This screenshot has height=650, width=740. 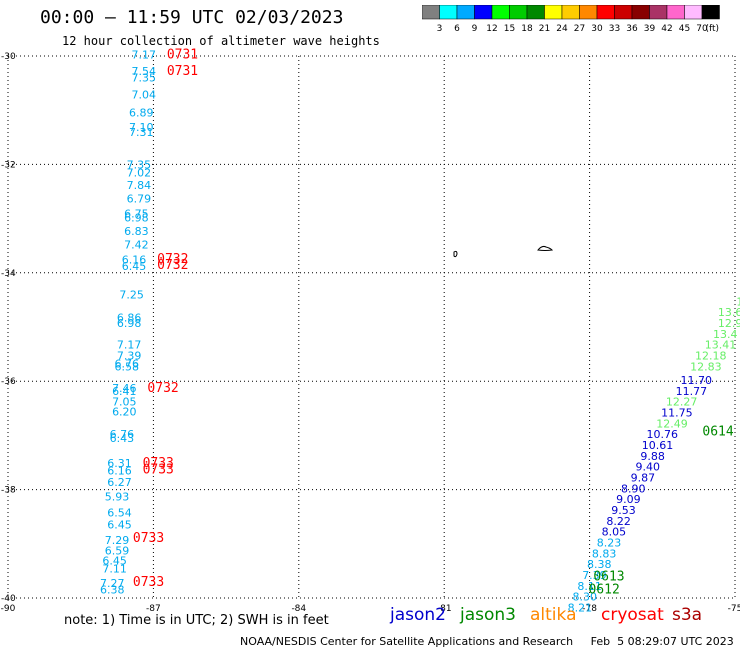 What do you see at coordinates (579, 29) in the screenshot?
I see `legend-label: 27` at bounding box center [579, 29].